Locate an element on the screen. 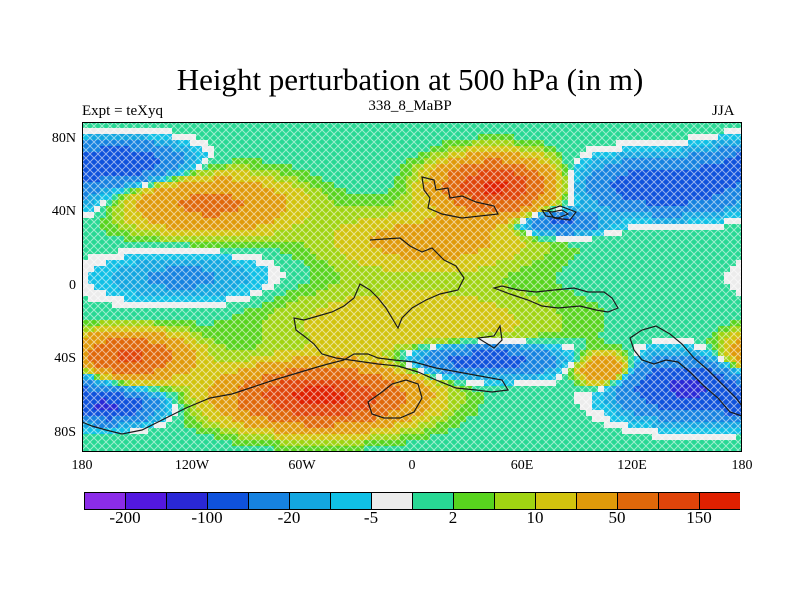 The height and width of the screenshot is (600, 800). lon-tick-label: 120E is located at coordinates (632, 465).